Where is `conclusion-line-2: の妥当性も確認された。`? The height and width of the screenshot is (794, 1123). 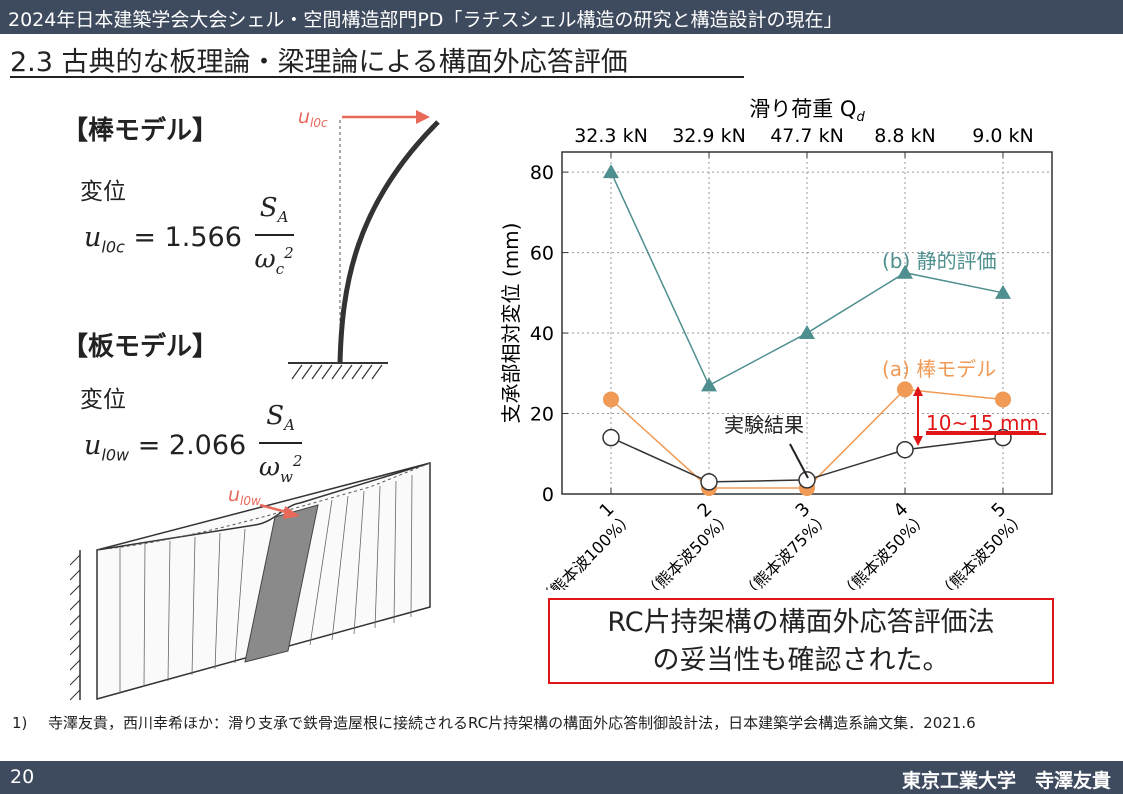
conclusion-line-2: の妥当性も確認された。 is located at coordinates (801, 660).